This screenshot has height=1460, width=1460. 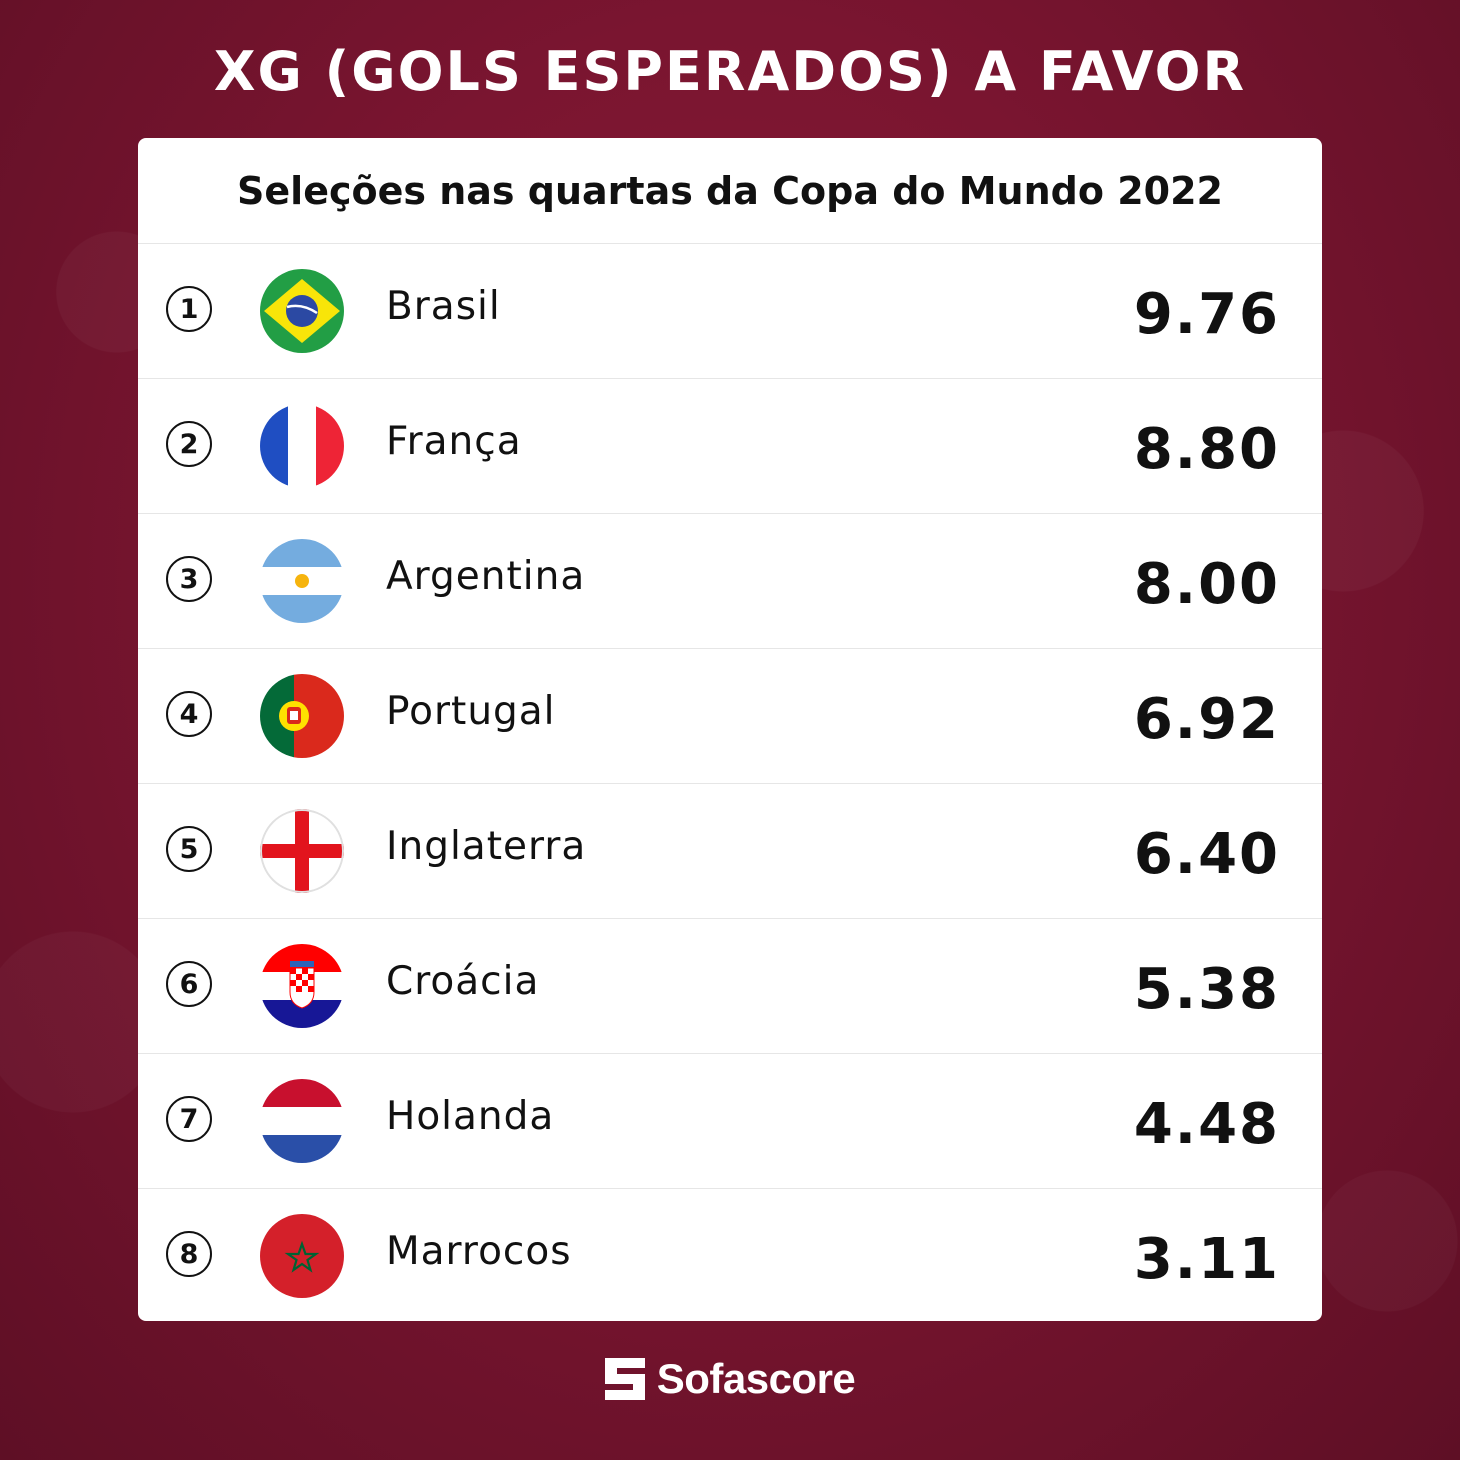 What do you see at coordinates (189, 1119) in the screenshot?
I see `rank-badge: 7` at bounding box center [189, 1119].